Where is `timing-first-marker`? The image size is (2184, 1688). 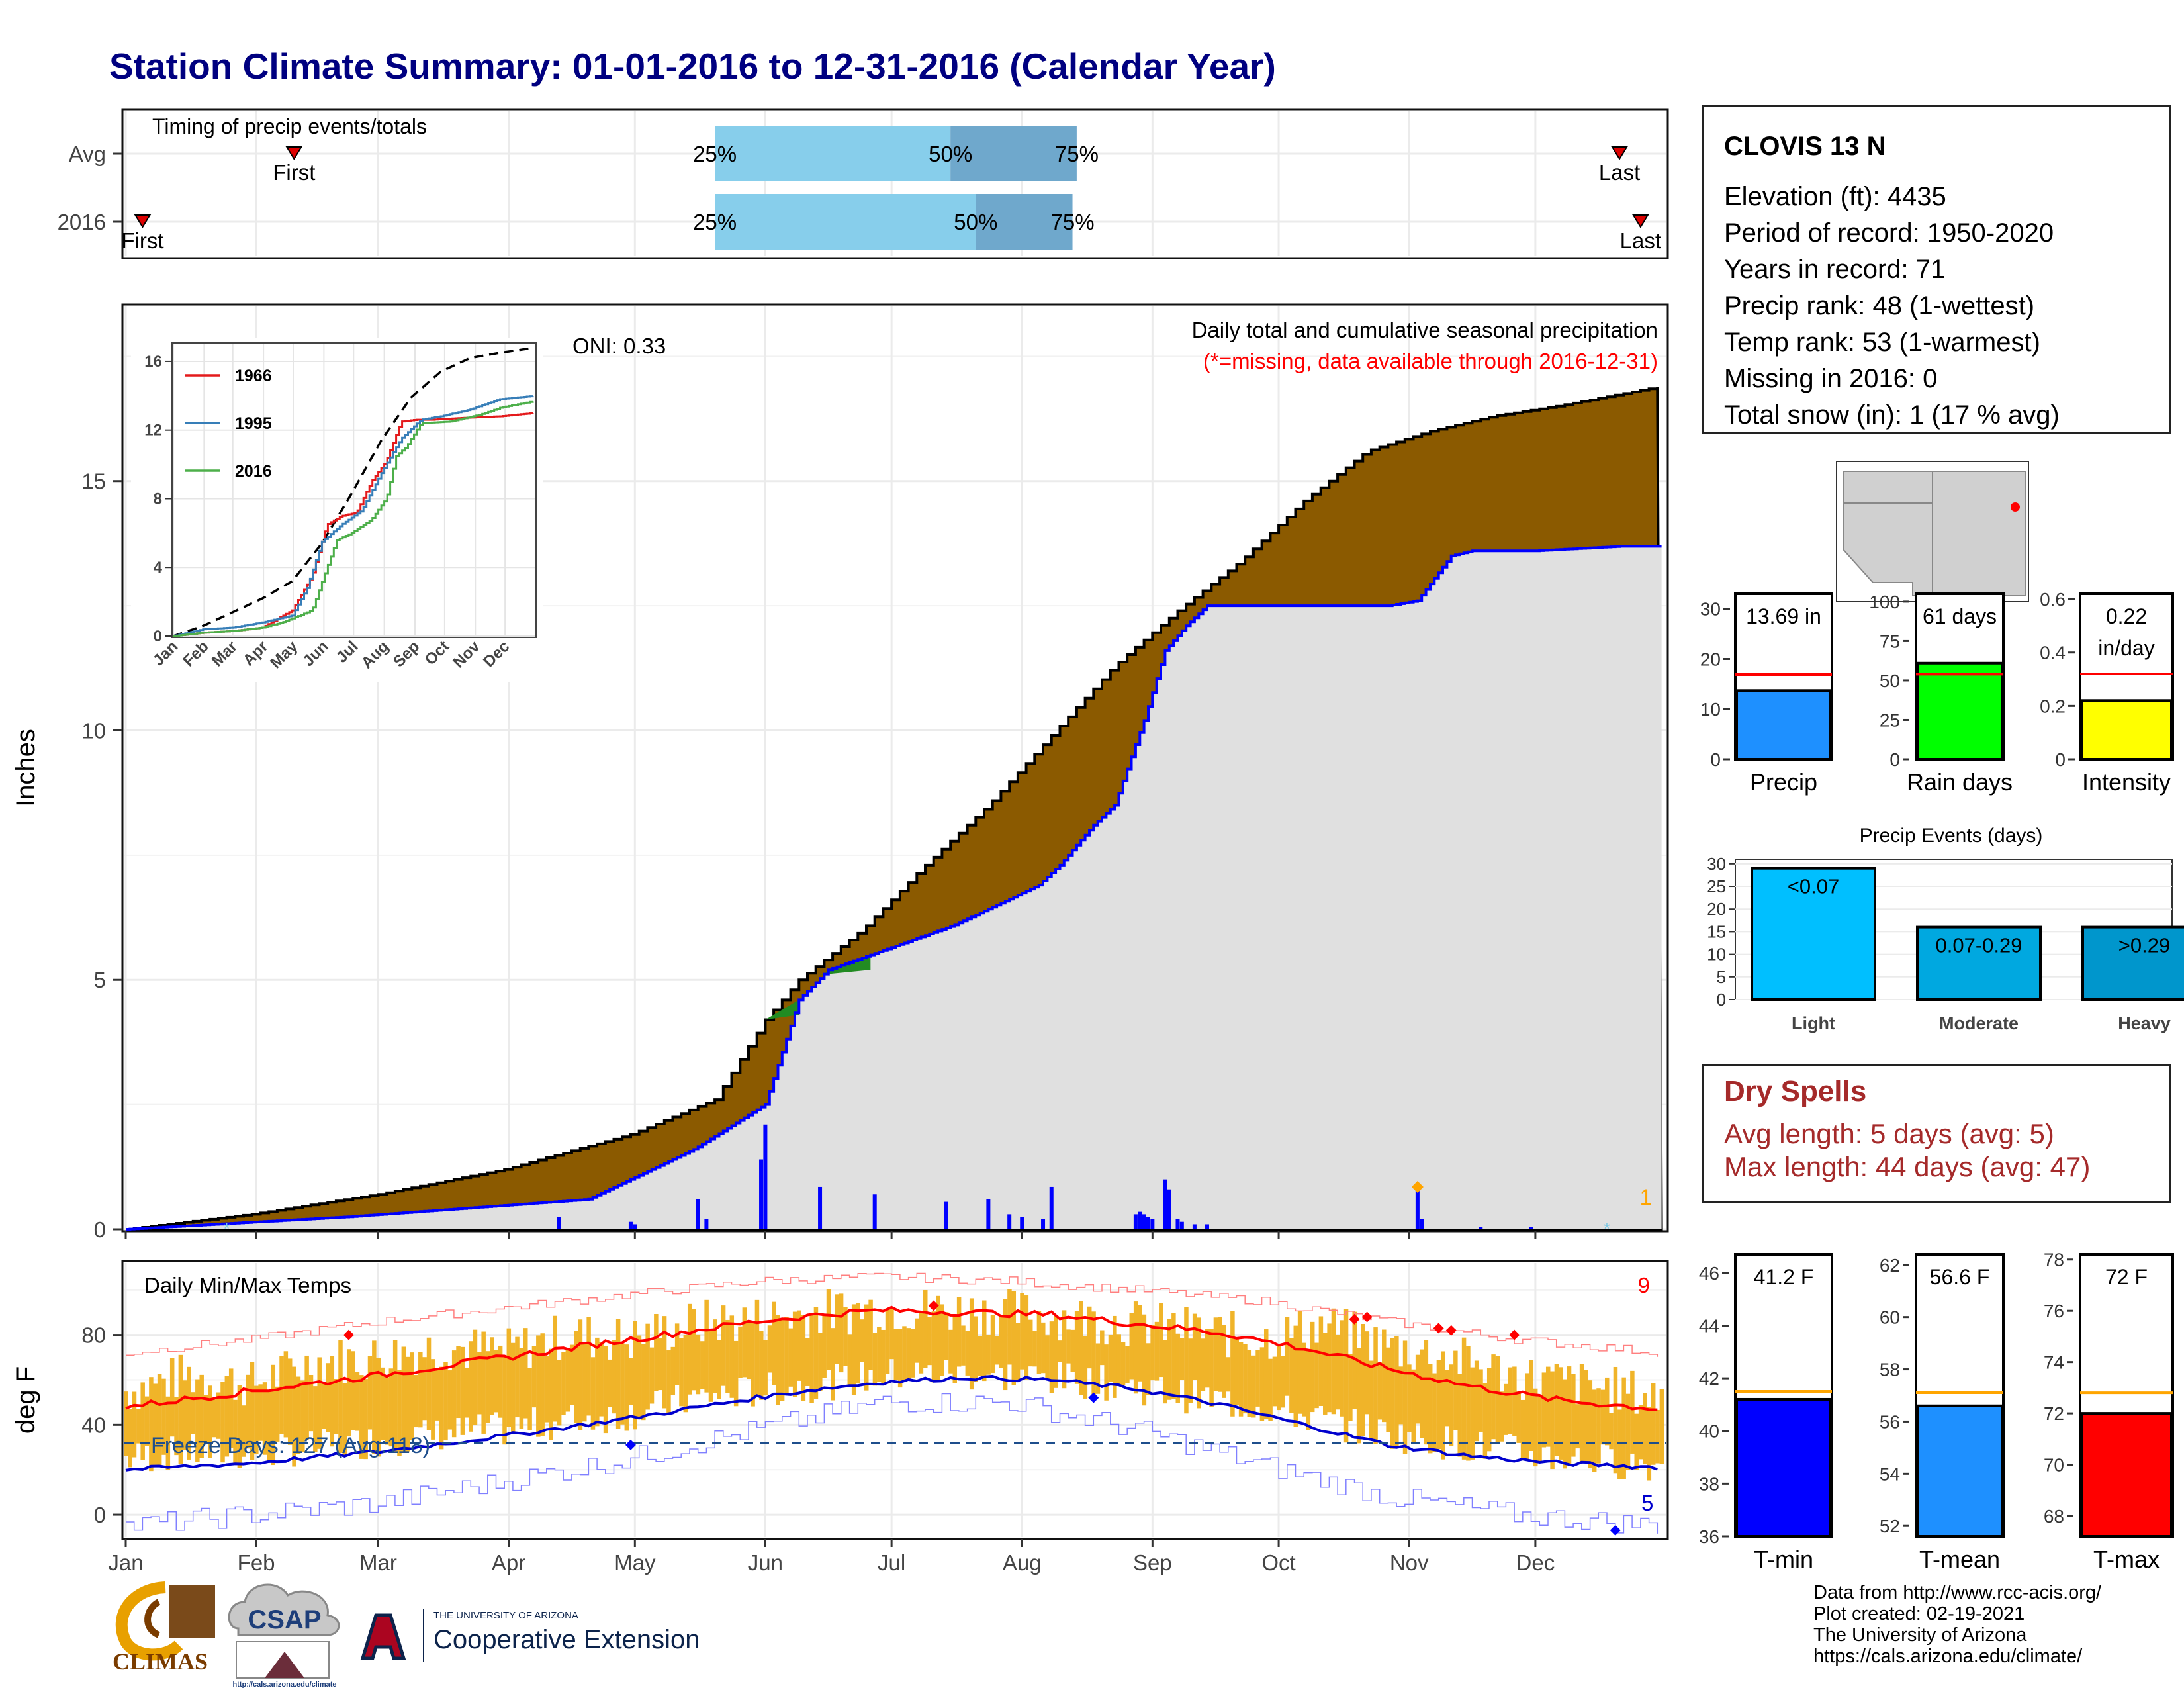 timing-first-marker is located at coordinates (143, 221).